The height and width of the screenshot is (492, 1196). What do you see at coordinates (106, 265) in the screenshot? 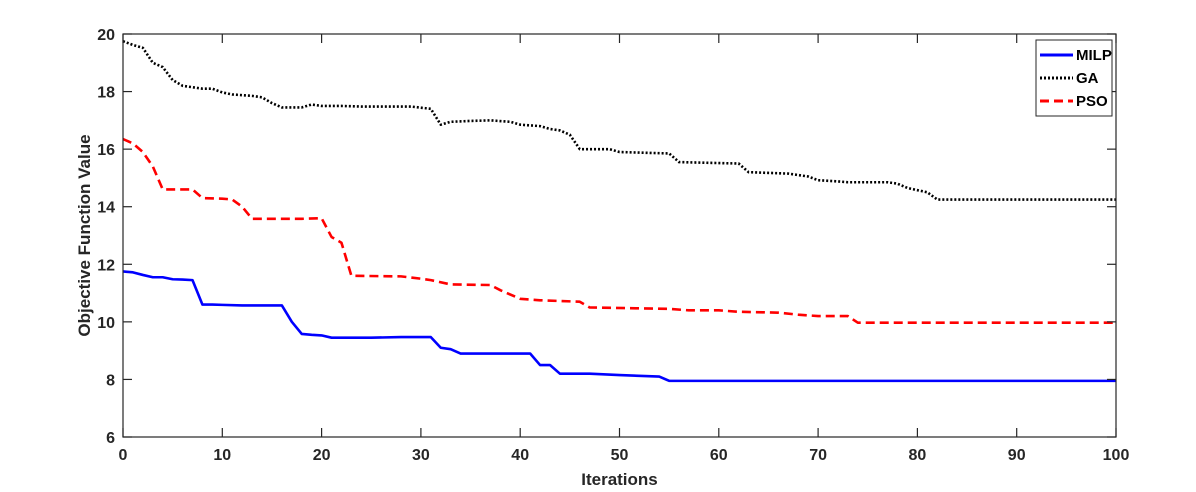
I see `y-tick-label: 12` at bounding box center [106, 265].